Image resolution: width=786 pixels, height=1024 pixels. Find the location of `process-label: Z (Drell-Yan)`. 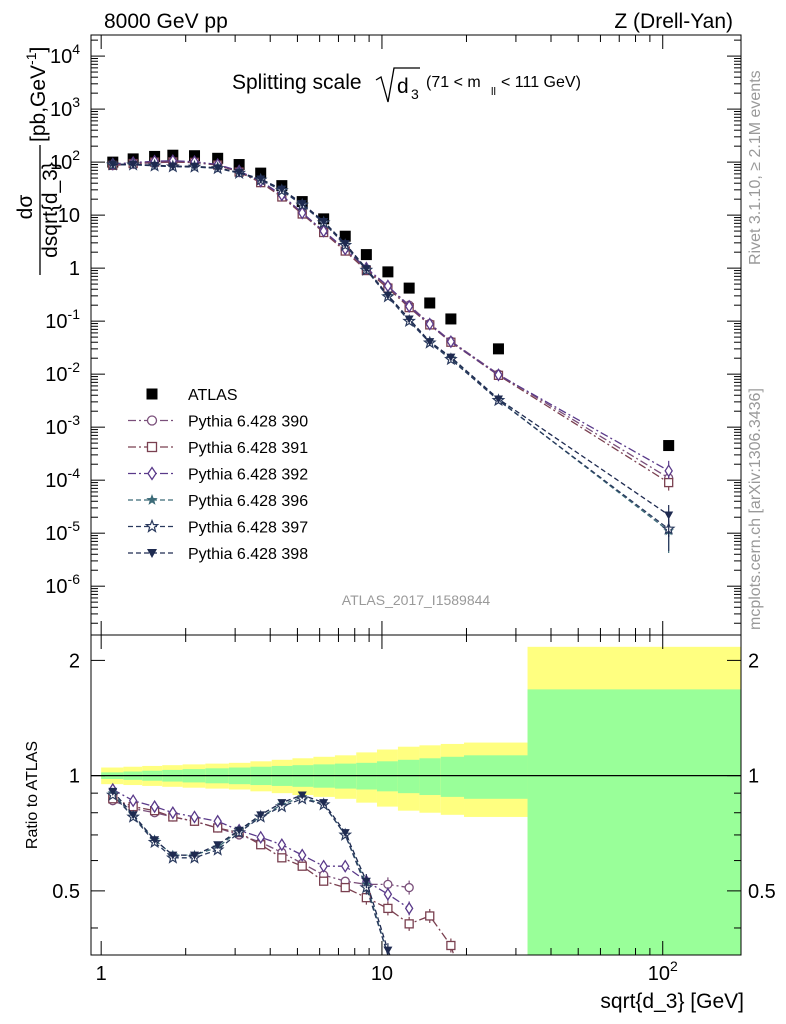

process-label: Z (Drell-Yan) is located at coordinates (673, 21).